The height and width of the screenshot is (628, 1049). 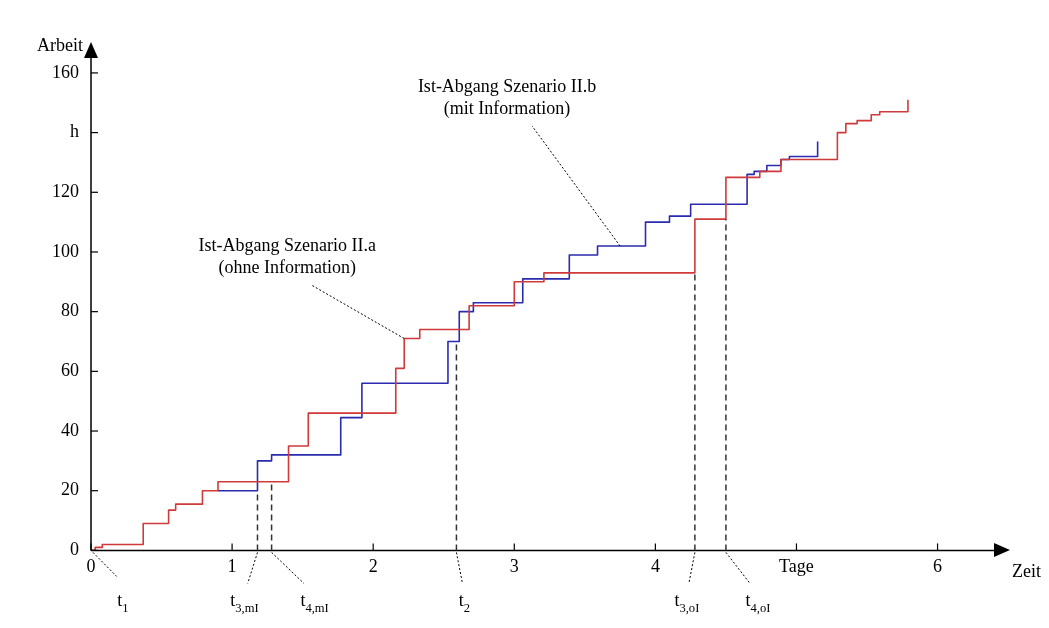 What do you see at coordinates (60, 44) in the screenshot?
I see `y-axis-title: Arbeit` at bounding box center [60, 44].